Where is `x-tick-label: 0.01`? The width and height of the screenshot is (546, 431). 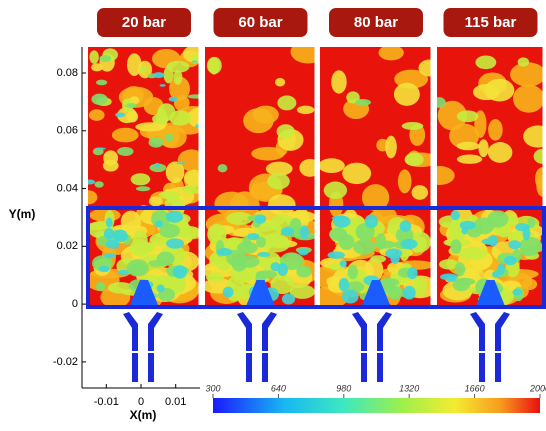
x-tick-label: 0.01 is located at coordinates (175, 402).